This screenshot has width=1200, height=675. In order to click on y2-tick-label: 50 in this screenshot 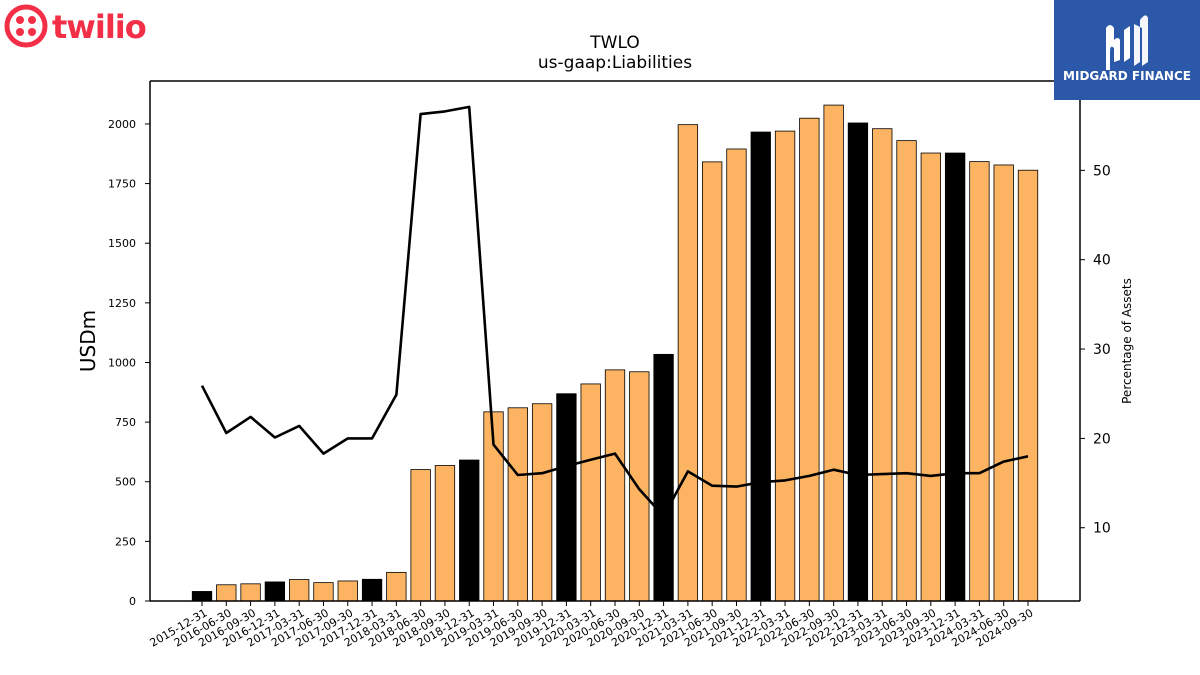, I will do `click(1102, 171)`.